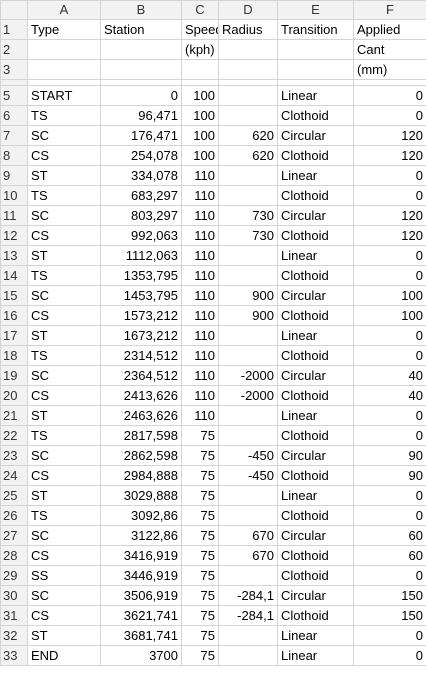  Describe the element at coordinates (141, 215) in the screenshot. I see `cell-station: 803,297` at that location.